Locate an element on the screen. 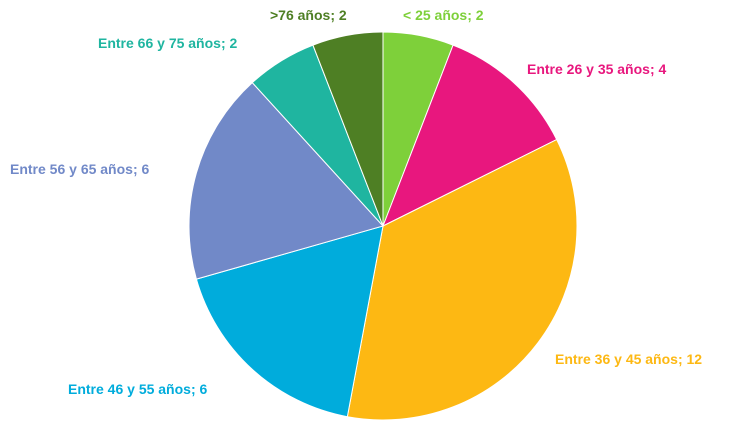 This screenshot has width=734, height=421. slice-category: >76 años is located at coordinates (300, 15).